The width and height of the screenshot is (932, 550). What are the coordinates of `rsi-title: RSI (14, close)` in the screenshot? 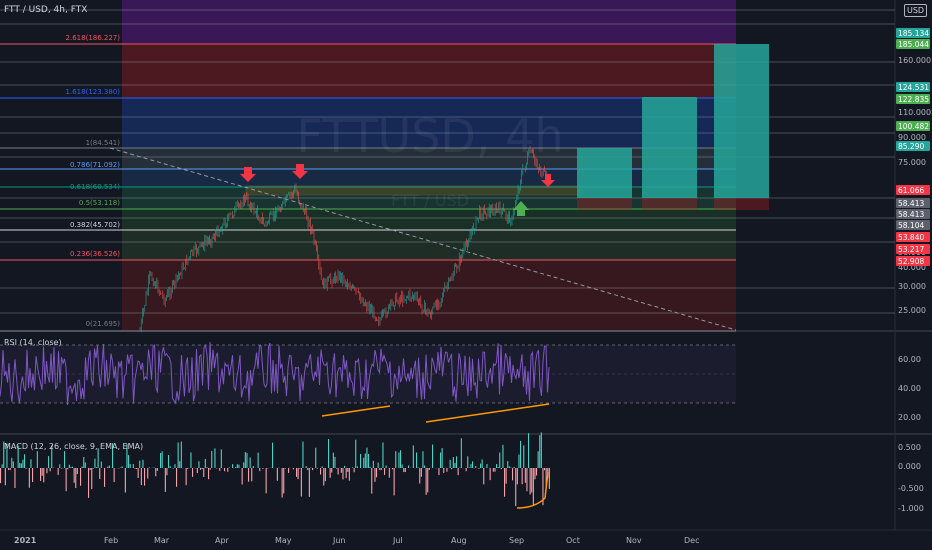 It's located at (33, 342).